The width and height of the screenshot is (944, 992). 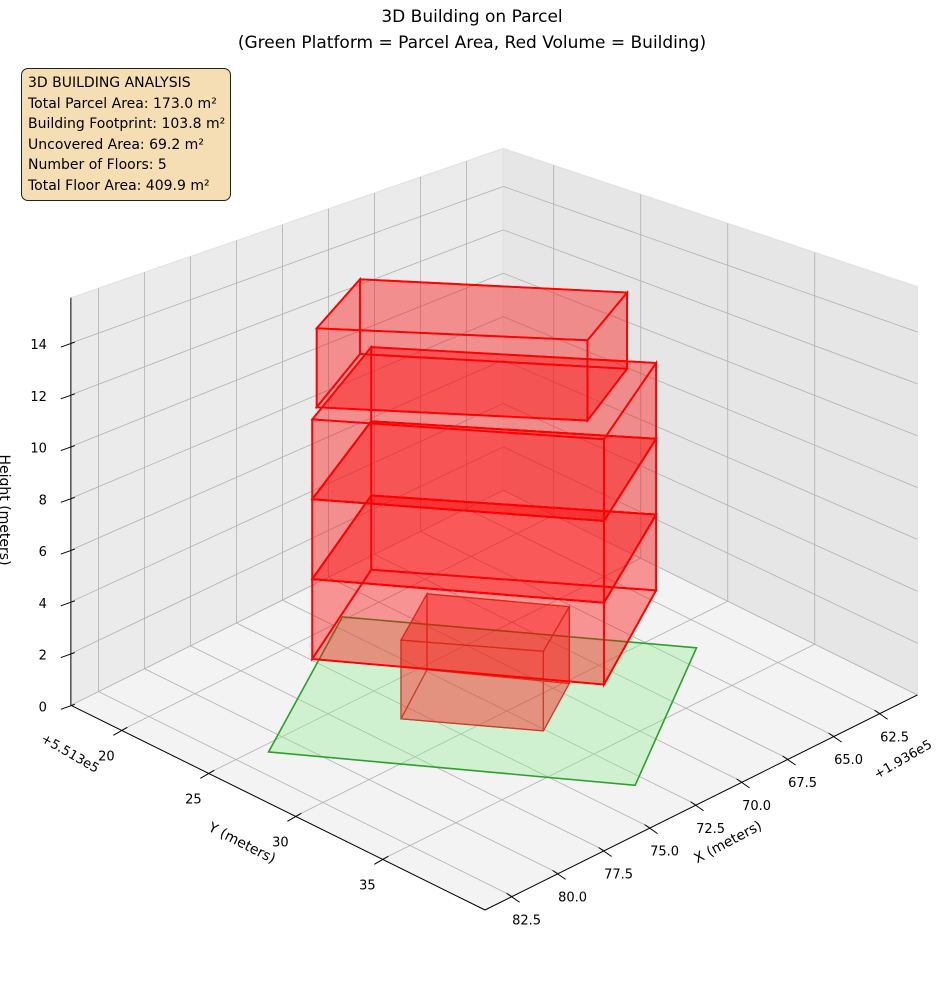 What do you see at coordinates (106, 756) in the screenshot?
I see `y-tick-label: 20` at bounding box center [106, 756].